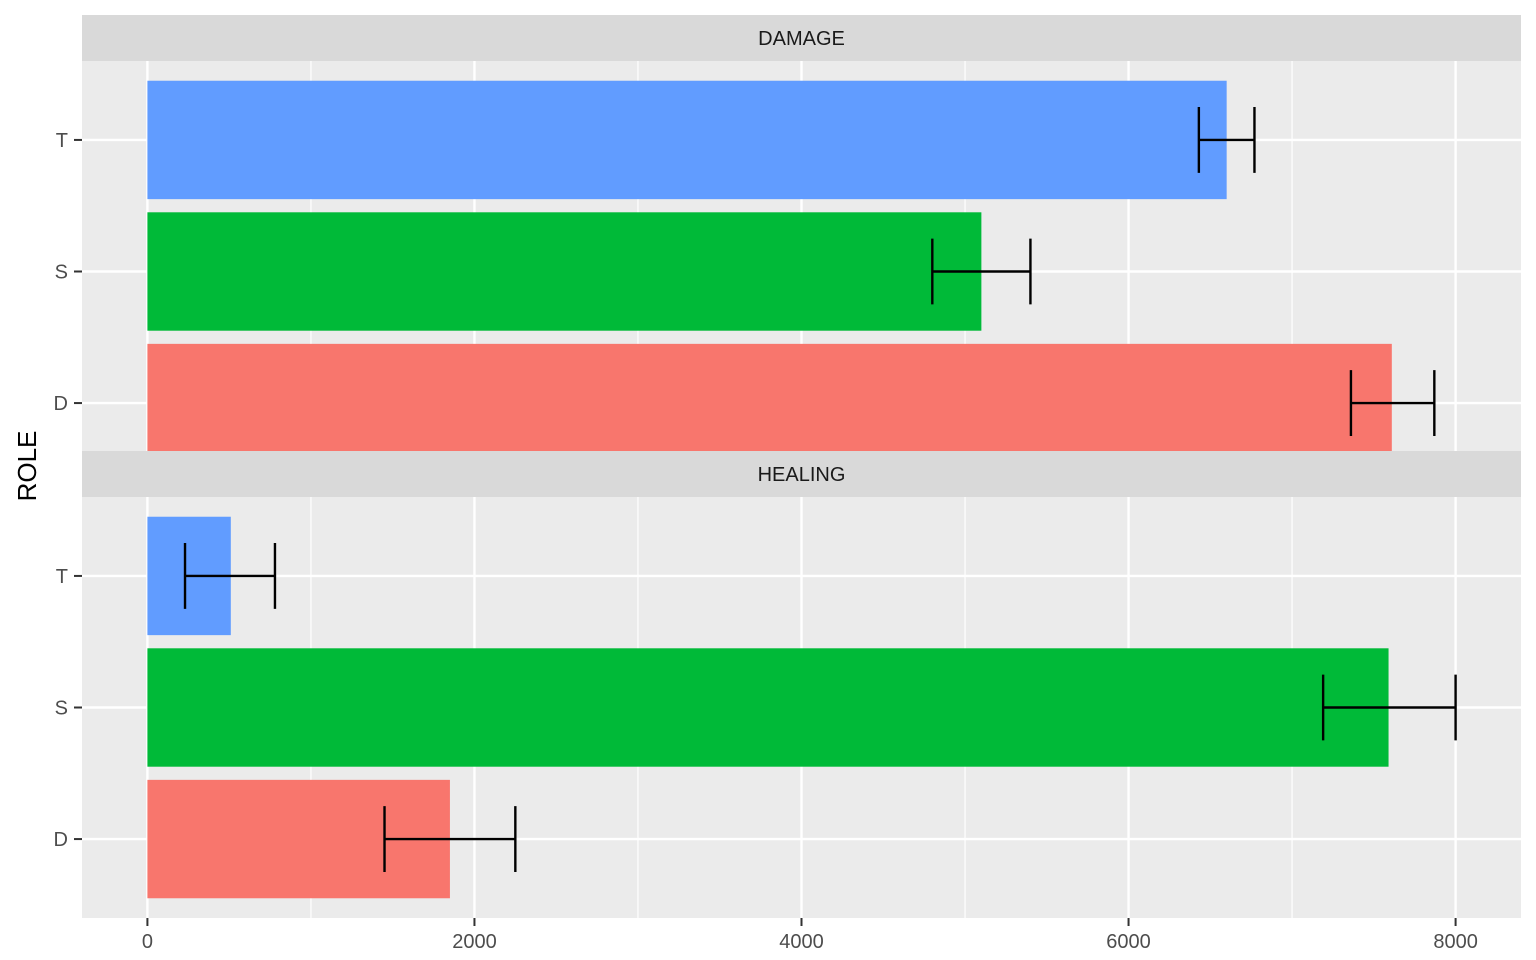  I want to click on y-axis-title: ROLE, so click(27, 466).